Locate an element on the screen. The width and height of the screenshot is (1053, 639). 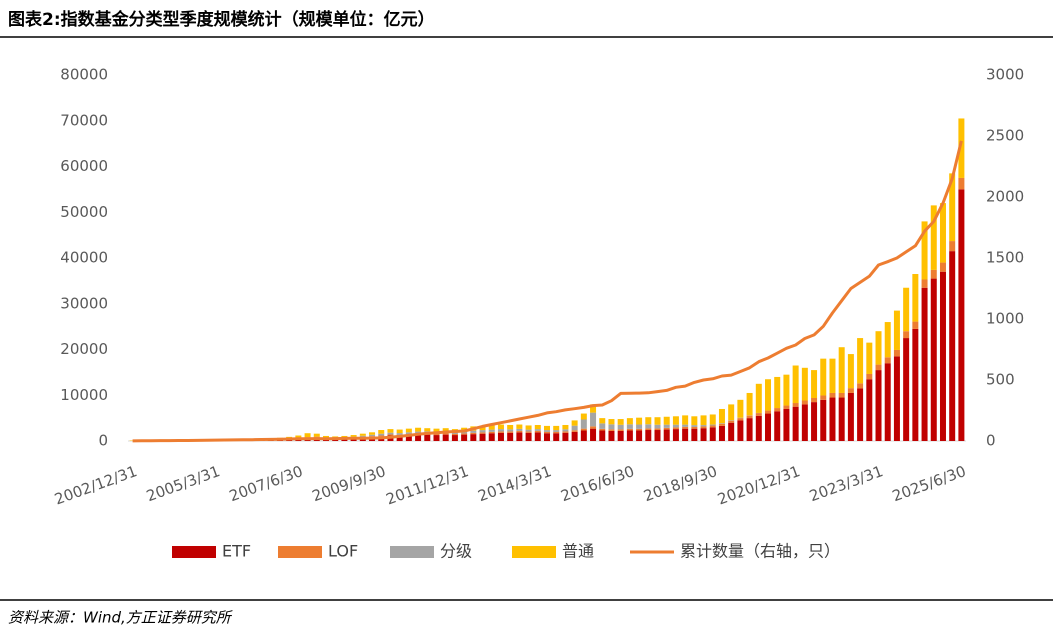
y2-tick-label: 2000 is located at coordinates (1005, 197).